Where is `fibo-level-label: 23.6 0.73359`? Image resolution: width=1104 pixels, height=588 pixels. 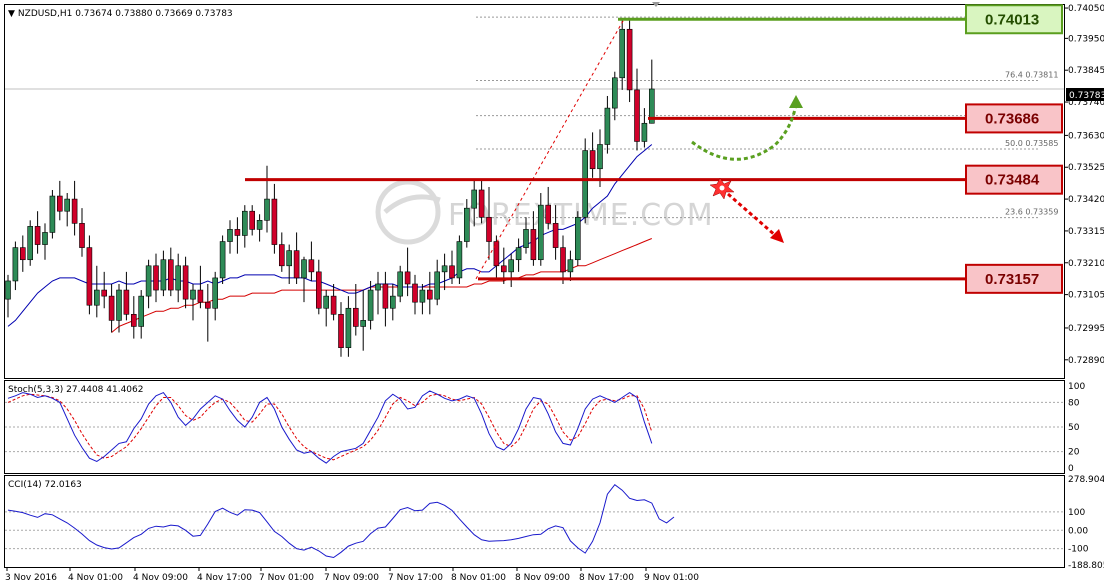
fibo-level-label: 23.6 0.73359 is located at coordinates (1031, 212).